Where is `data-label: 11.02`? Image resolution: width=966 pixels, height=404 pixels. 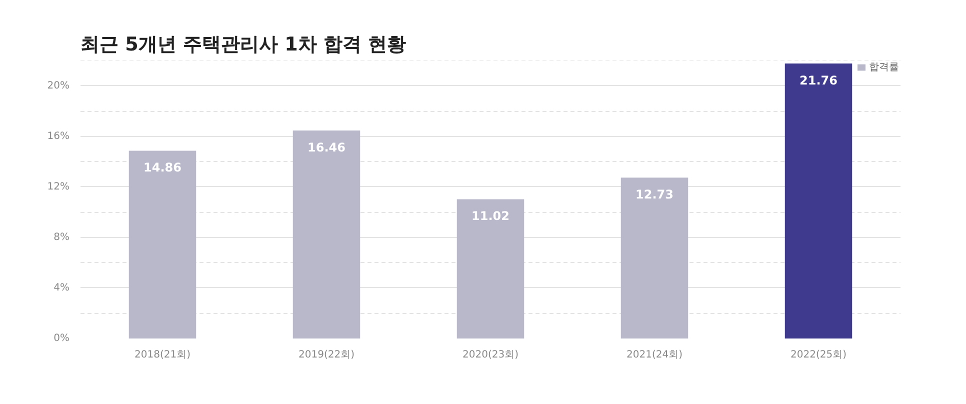 data-label: 11.02 is located at coordinates (491, 216).